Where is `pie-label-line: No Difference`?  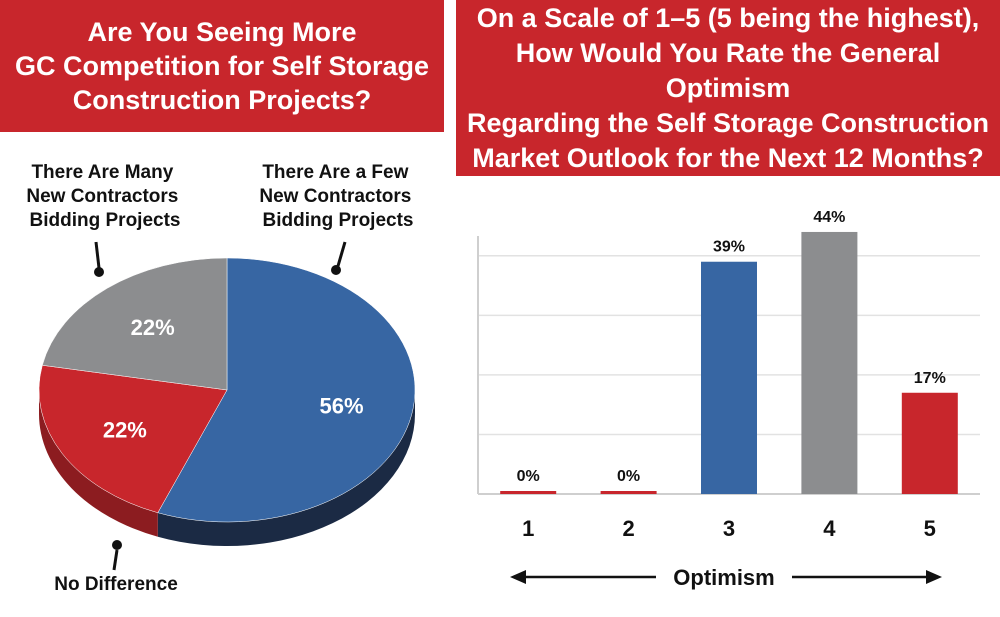
pie-label-line: No Difference is located at coordinates (116, 584).